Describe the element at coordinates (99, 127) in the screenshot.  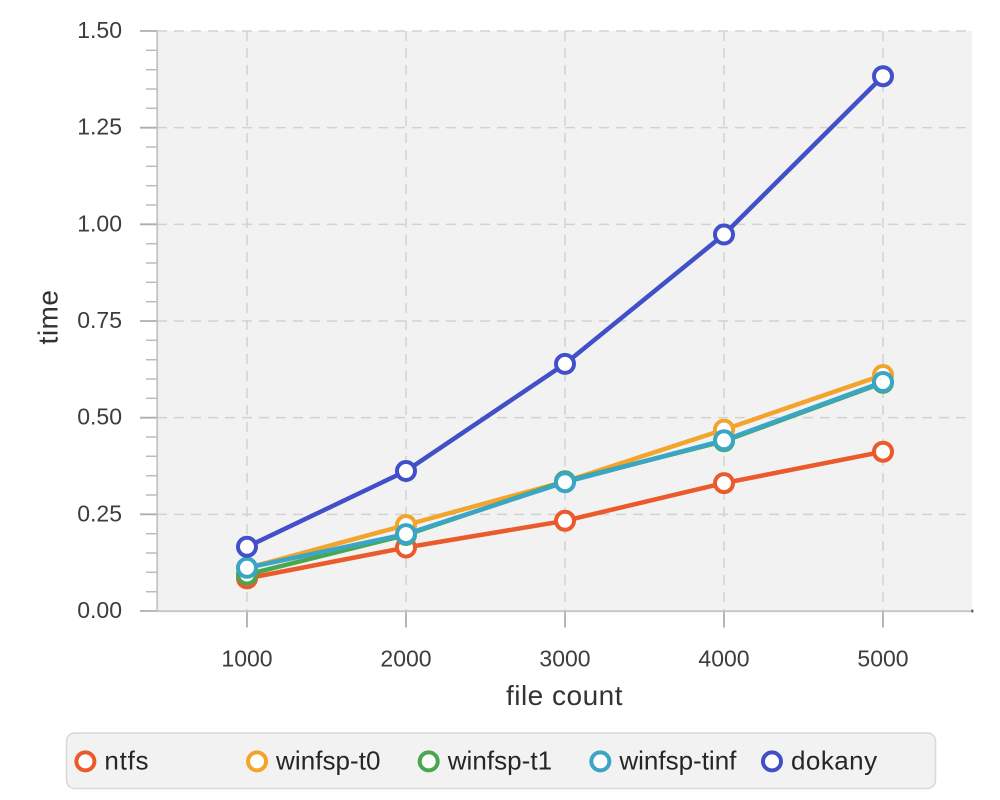
I see `svg-text: 1.25` at that location.